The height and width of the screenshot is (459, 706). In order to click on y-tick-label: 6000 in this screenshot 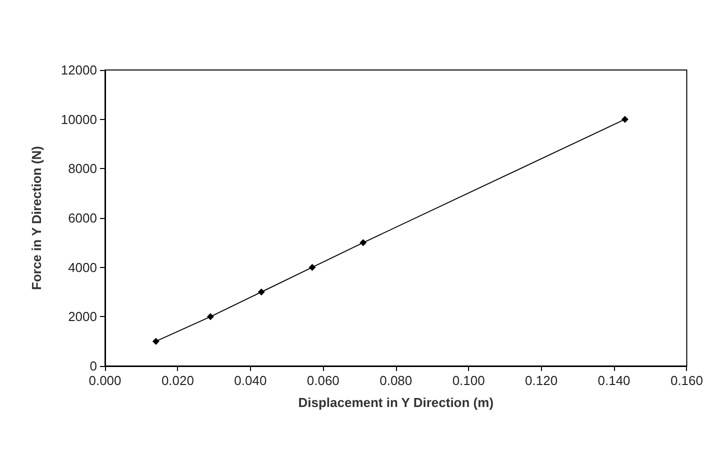, I will do `click(82, 218)`.